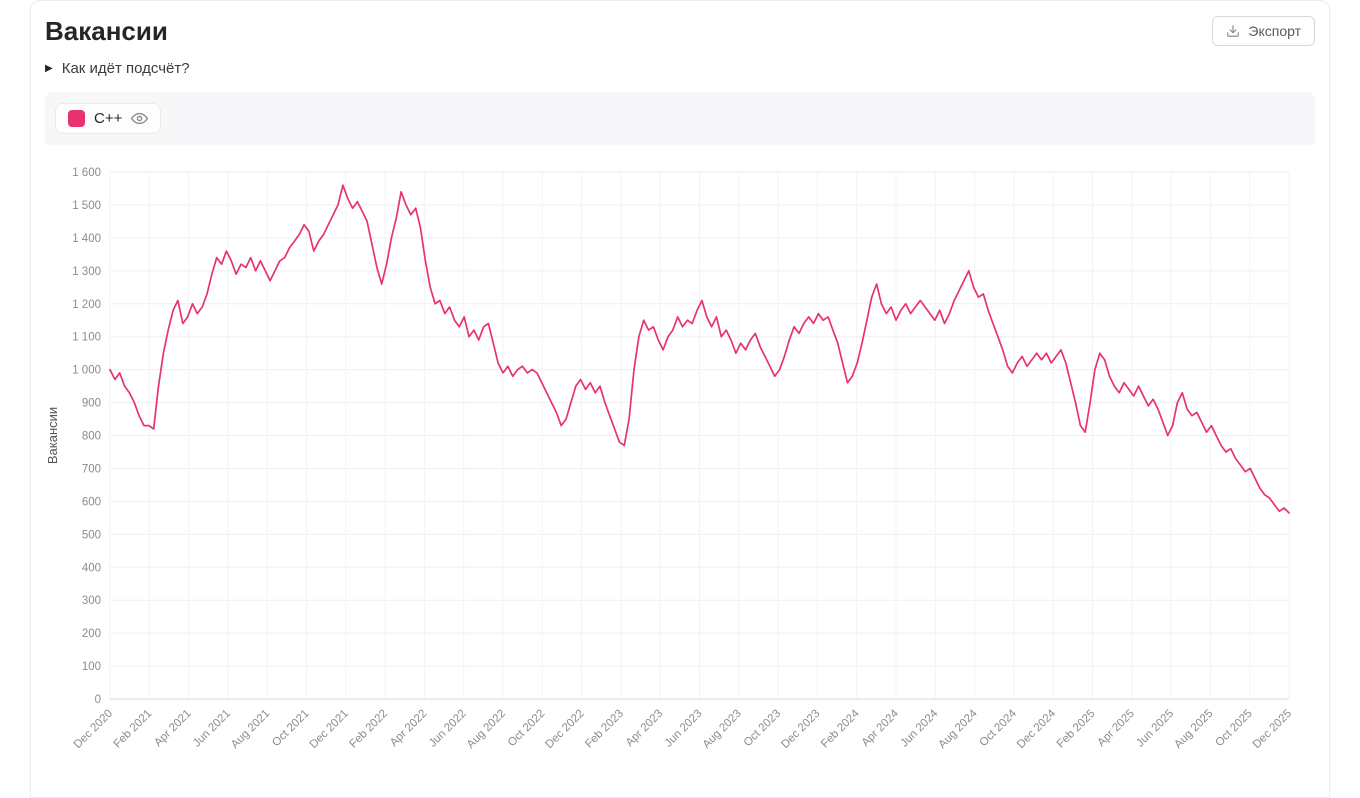 The image size is (1360, 798). What do you see at coordinates (1115, 728) in the screenshot?
I see `svg-text: Apr 2025` at bounding box center [1115, 728].